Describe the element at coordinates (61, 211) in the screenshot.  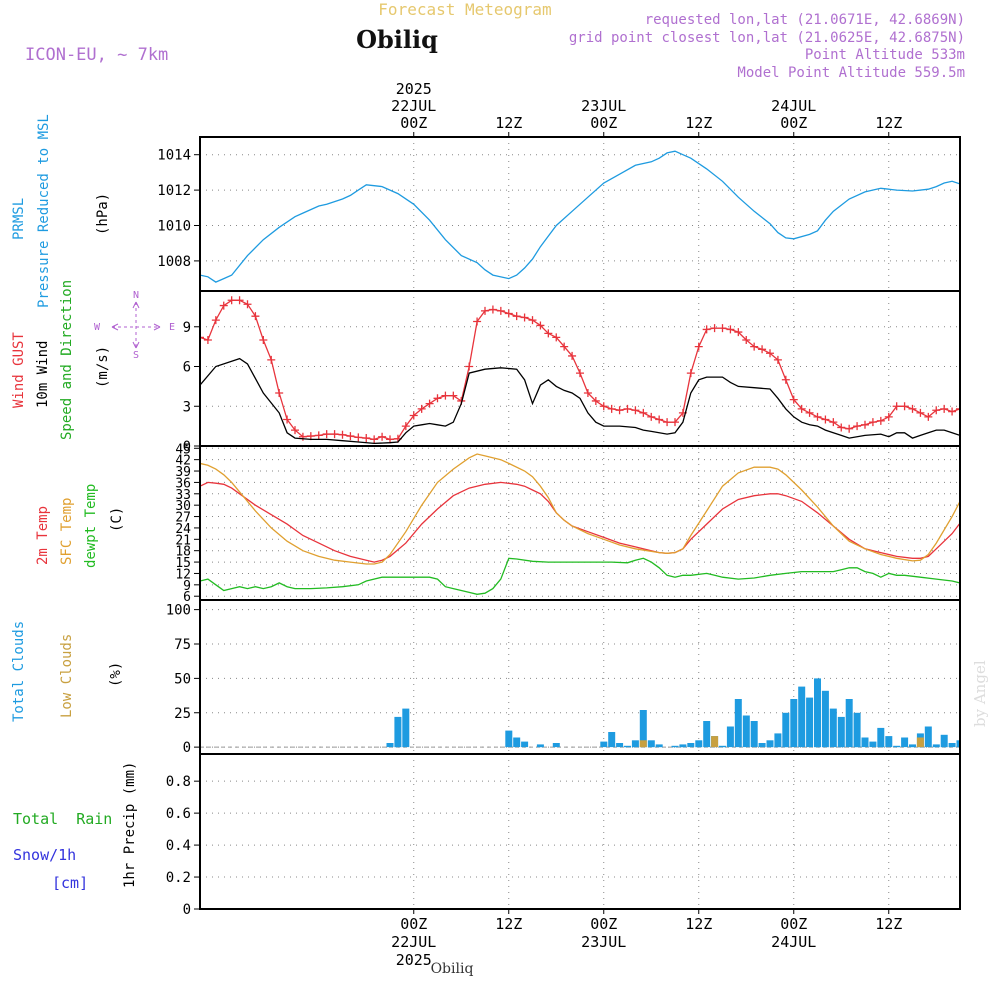
I see `pressure-labels: PRMSL Pressure Reduced to MSL (hPa)` at that location.